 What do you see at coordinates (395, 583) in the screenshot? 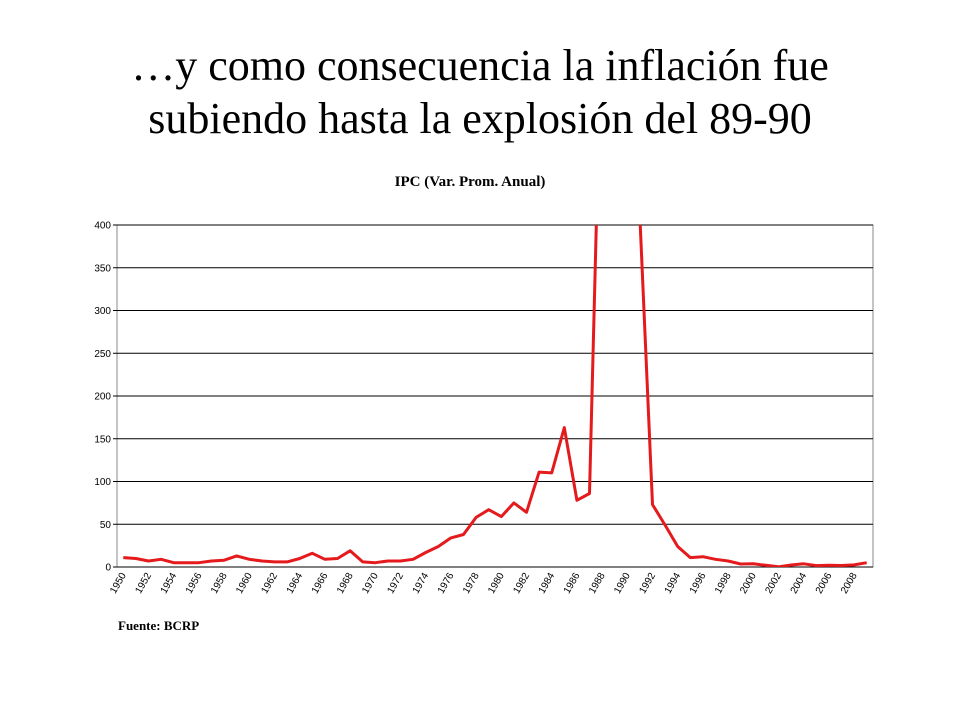
I see `x-tick-label: 1972` at bounding box center [395, 583].